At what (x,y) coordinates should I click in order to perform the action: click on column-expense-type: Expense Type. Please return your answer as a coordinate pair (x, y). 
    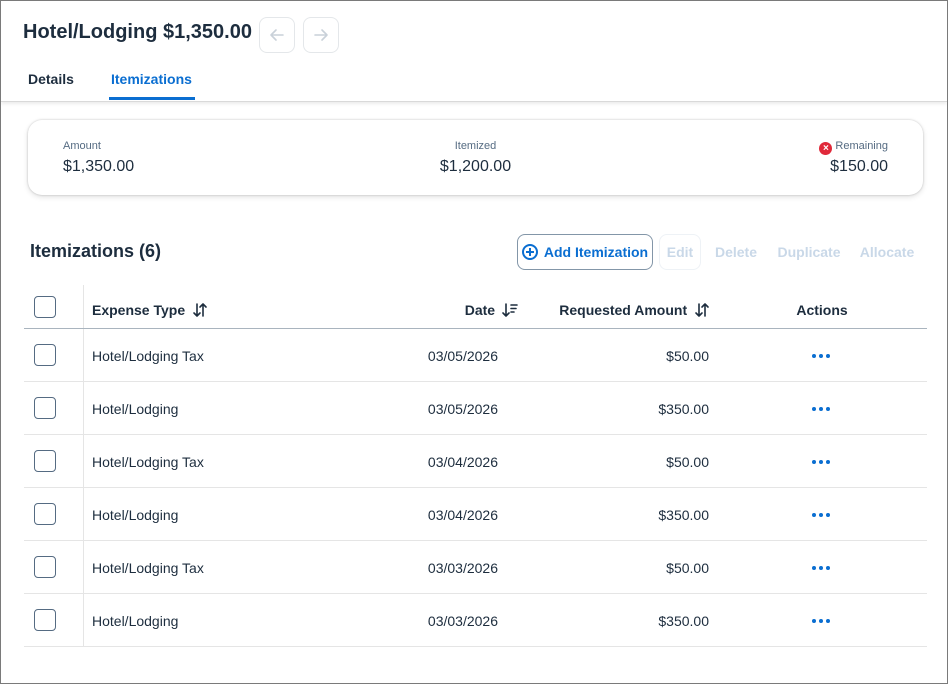
    Looking at the image, I should click on (150, 310).